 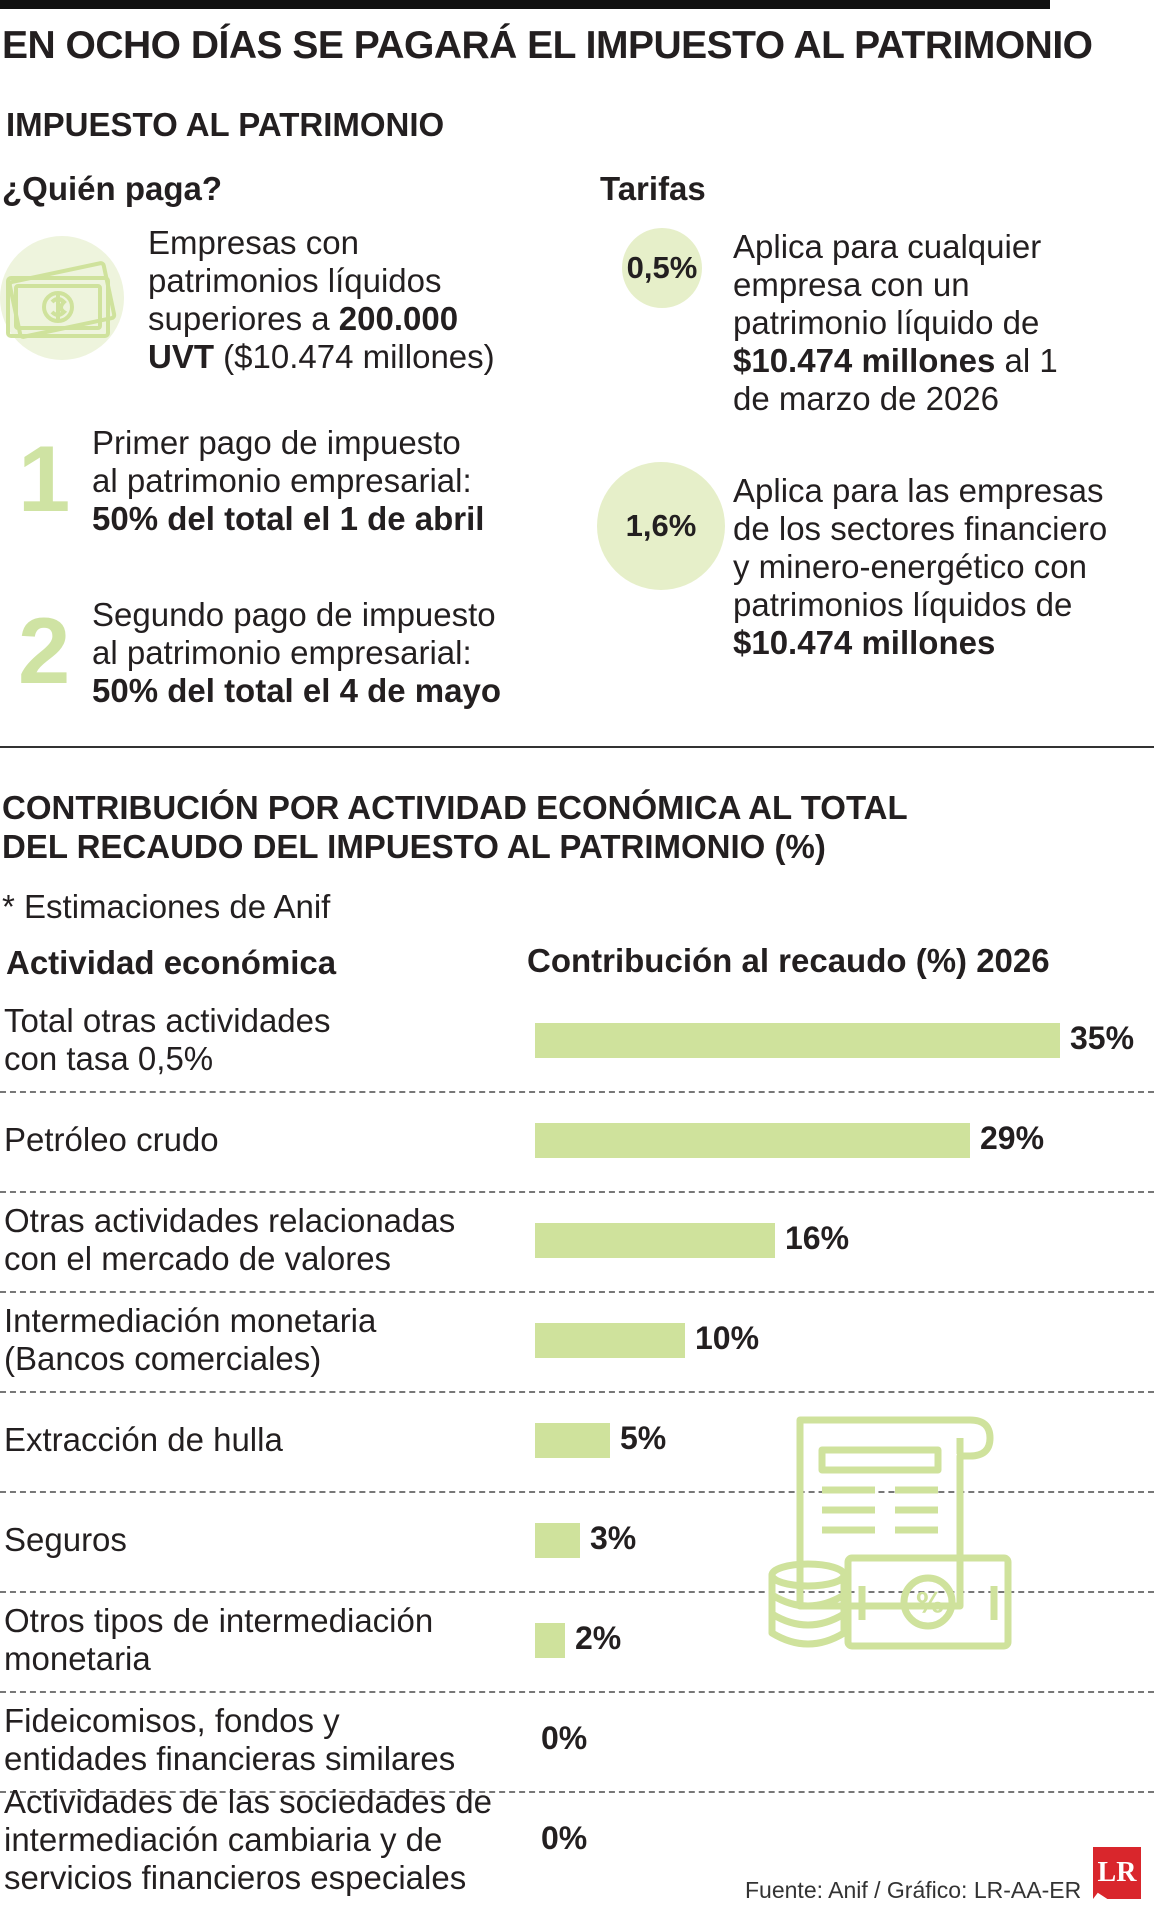 What do you see at coordinates (171, 962) in the screenshot?
I see `column-header-activity: Actividad económica` at bounding box center [171, 962].